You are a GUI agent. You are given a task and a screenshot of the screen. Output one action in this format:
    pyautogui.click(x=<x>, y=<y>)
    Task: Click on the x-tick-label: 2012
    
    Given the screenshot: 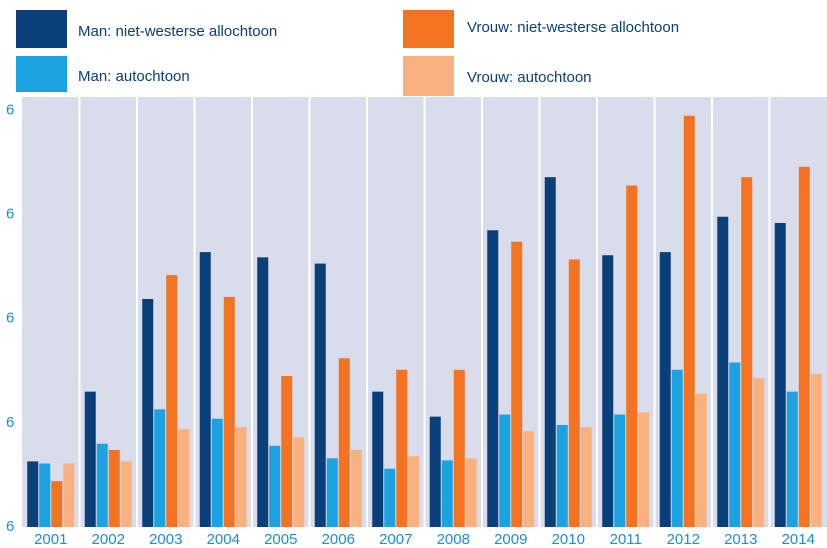 What is the action you would take?
    pyautogui.click(x=683, y=539)
    